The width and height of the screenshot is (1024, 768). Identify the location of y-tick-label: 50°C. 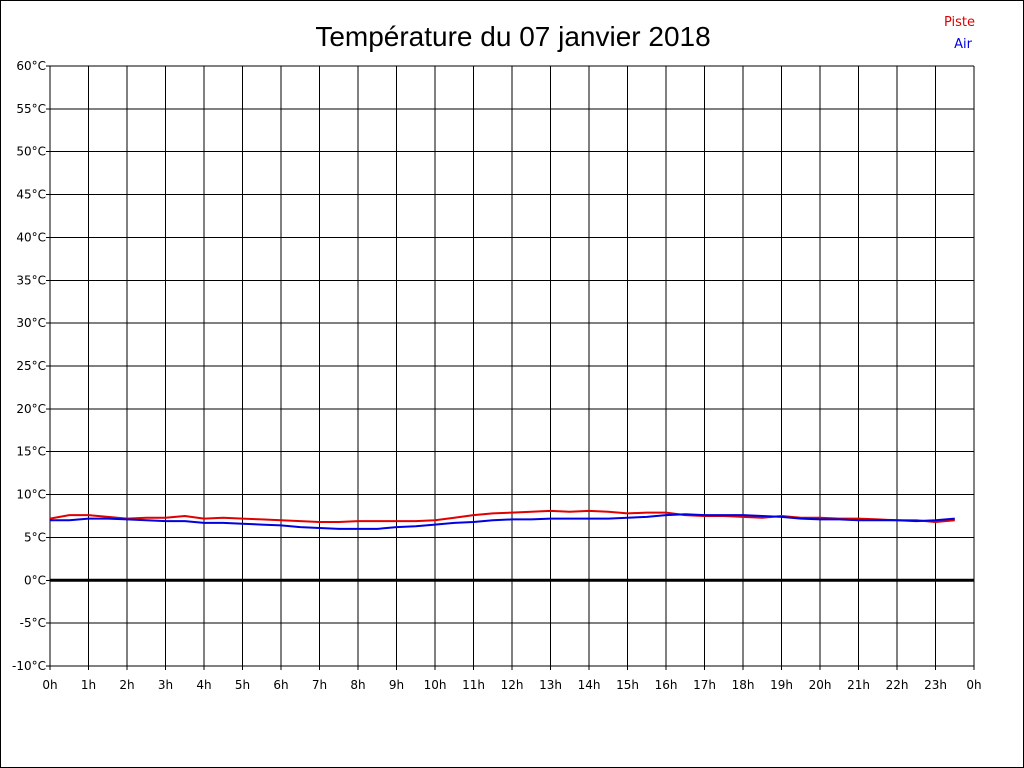
(31, 152).